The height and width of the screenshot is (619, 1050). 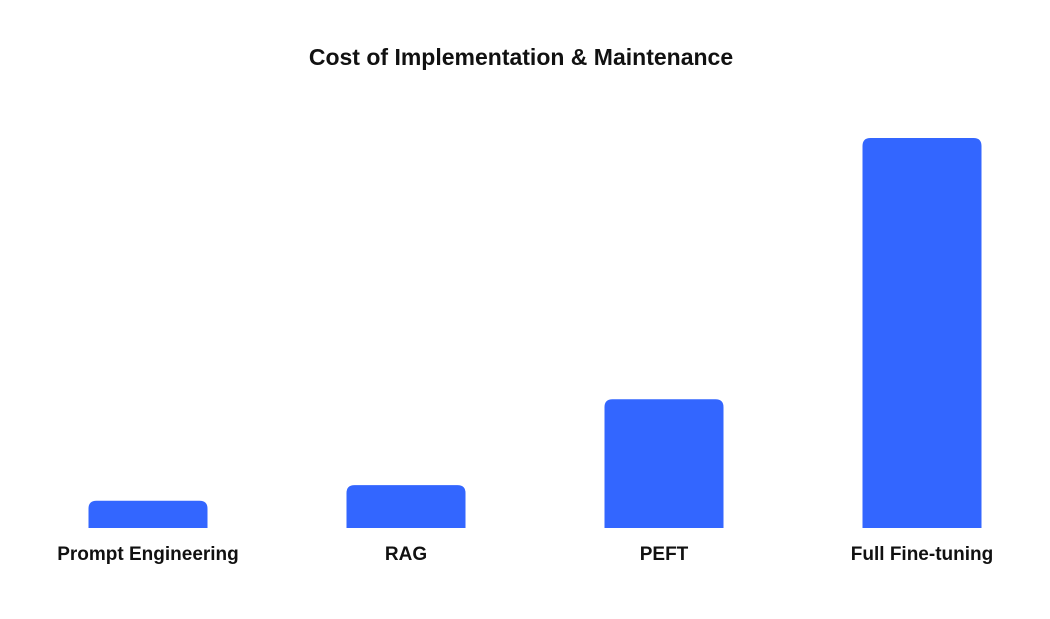 I want to click on chart-title: Cost of Implementation & Maintenance, so click(x=521, y=57).